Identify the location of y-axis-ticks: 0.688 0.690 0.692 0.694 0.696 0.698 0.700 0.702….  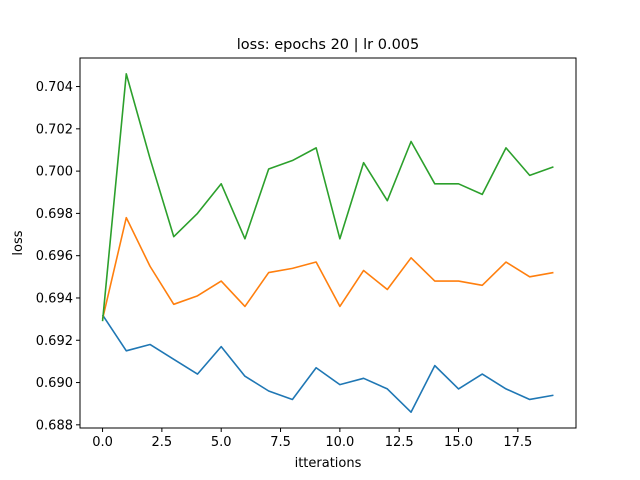
(58, 256).